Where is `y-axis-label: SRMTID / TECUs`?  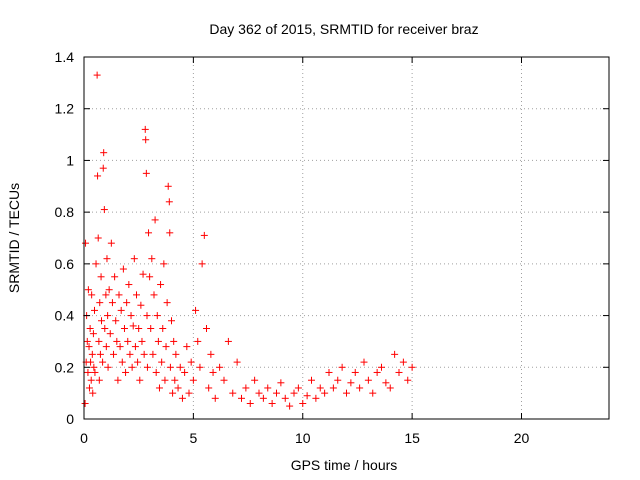 y-axis-label: SRMTID / TECUs is located at coordinates (14, 238).